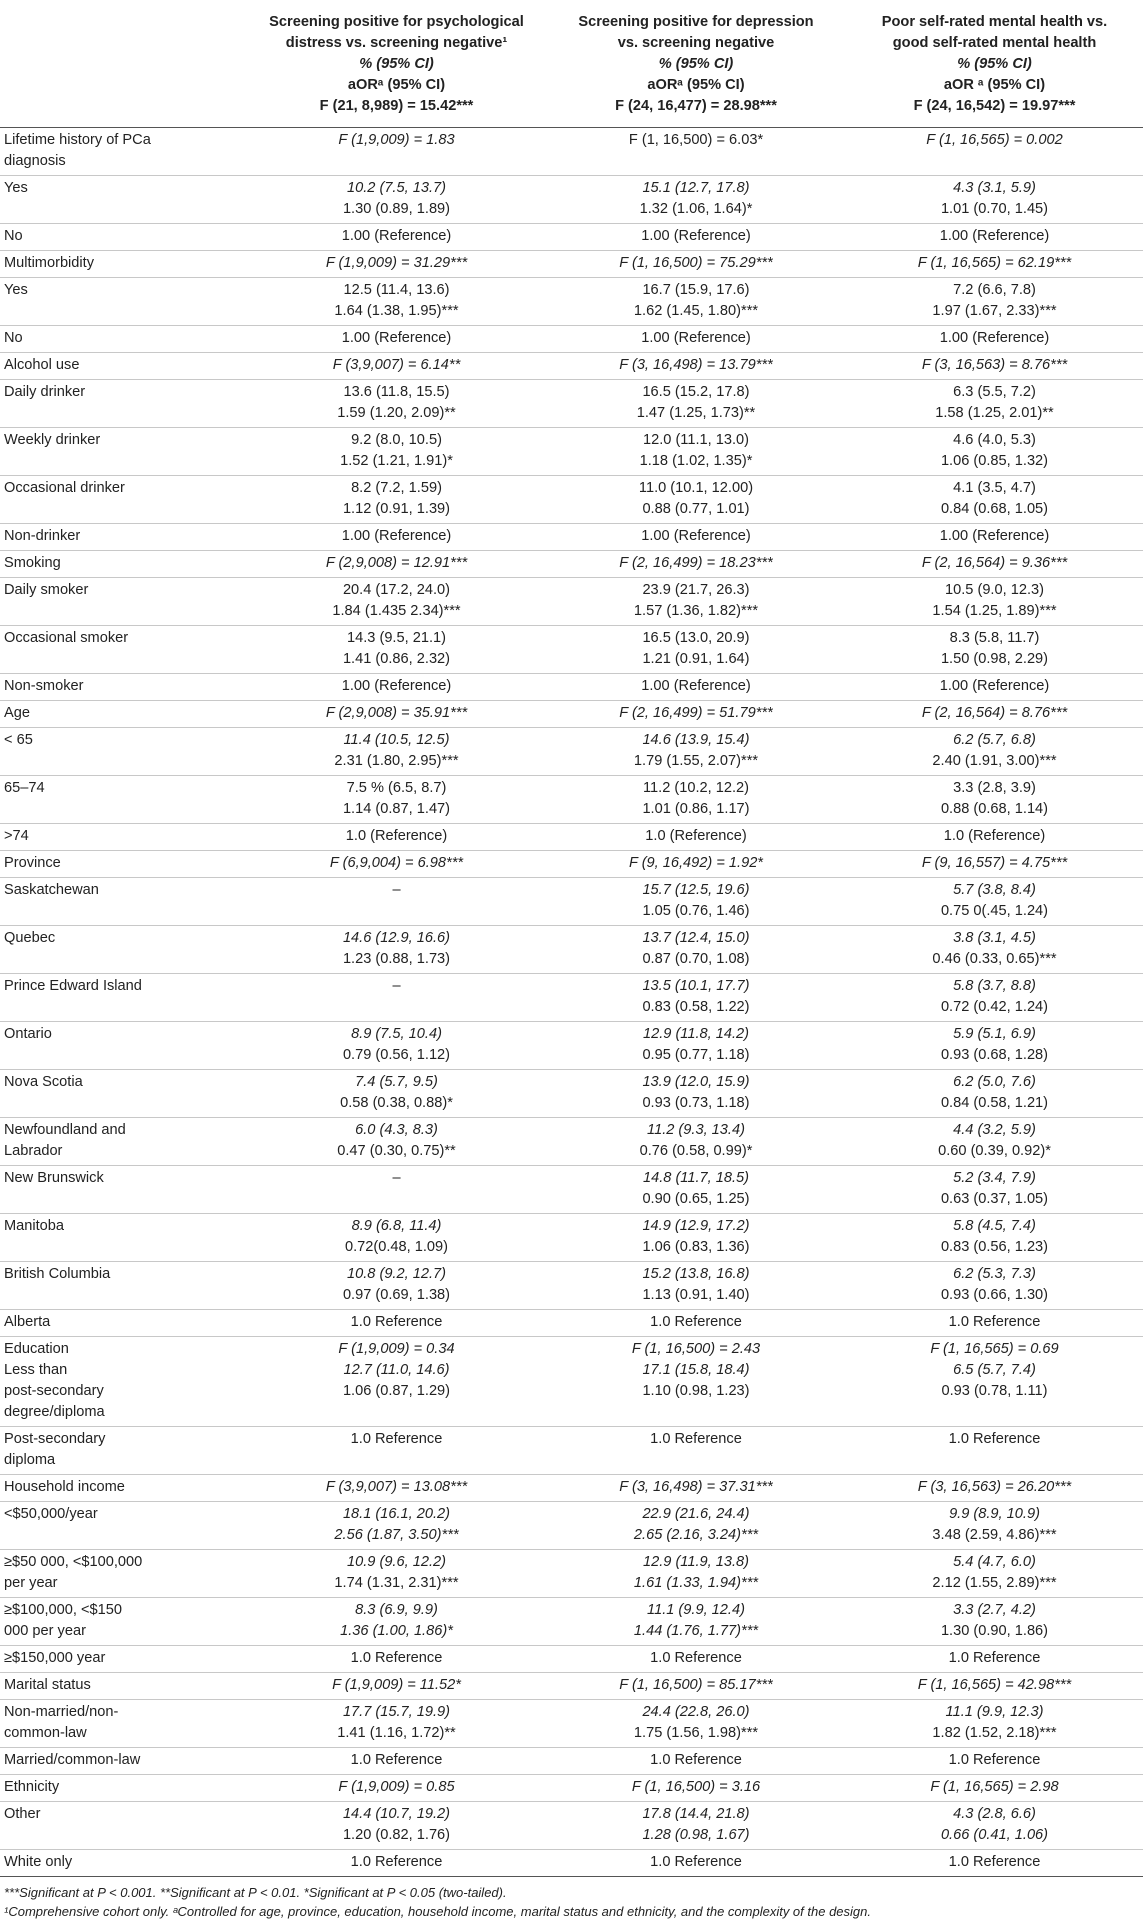 The height and width of the screenshot is (1928, 1143). Describe the element at coordinates (396, 1621) in the screenshot. I see `table-cell: 8.3 (6.9, 9.9) 1.36 (1.00, 1.86)*` at that location.